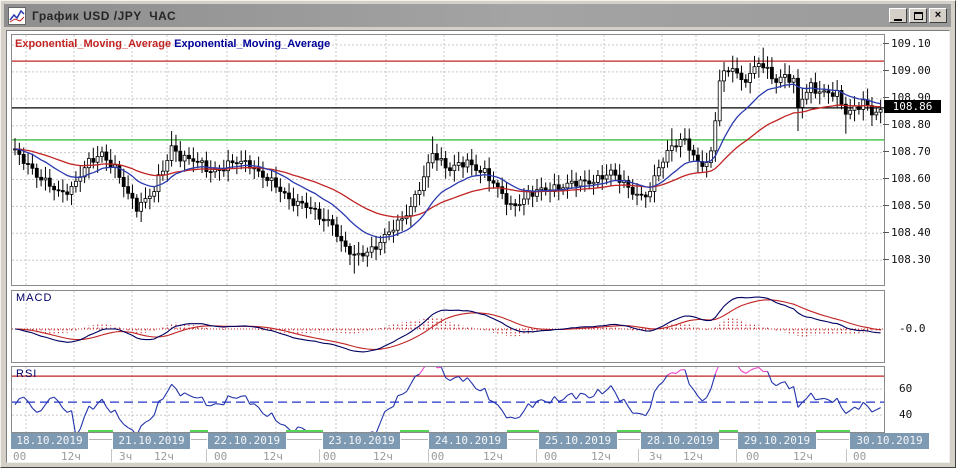 This screenshot has height=468, width=956. Describe the element at coordinates (898, 15) in the screenshot. I see `minimize-button` at that location.